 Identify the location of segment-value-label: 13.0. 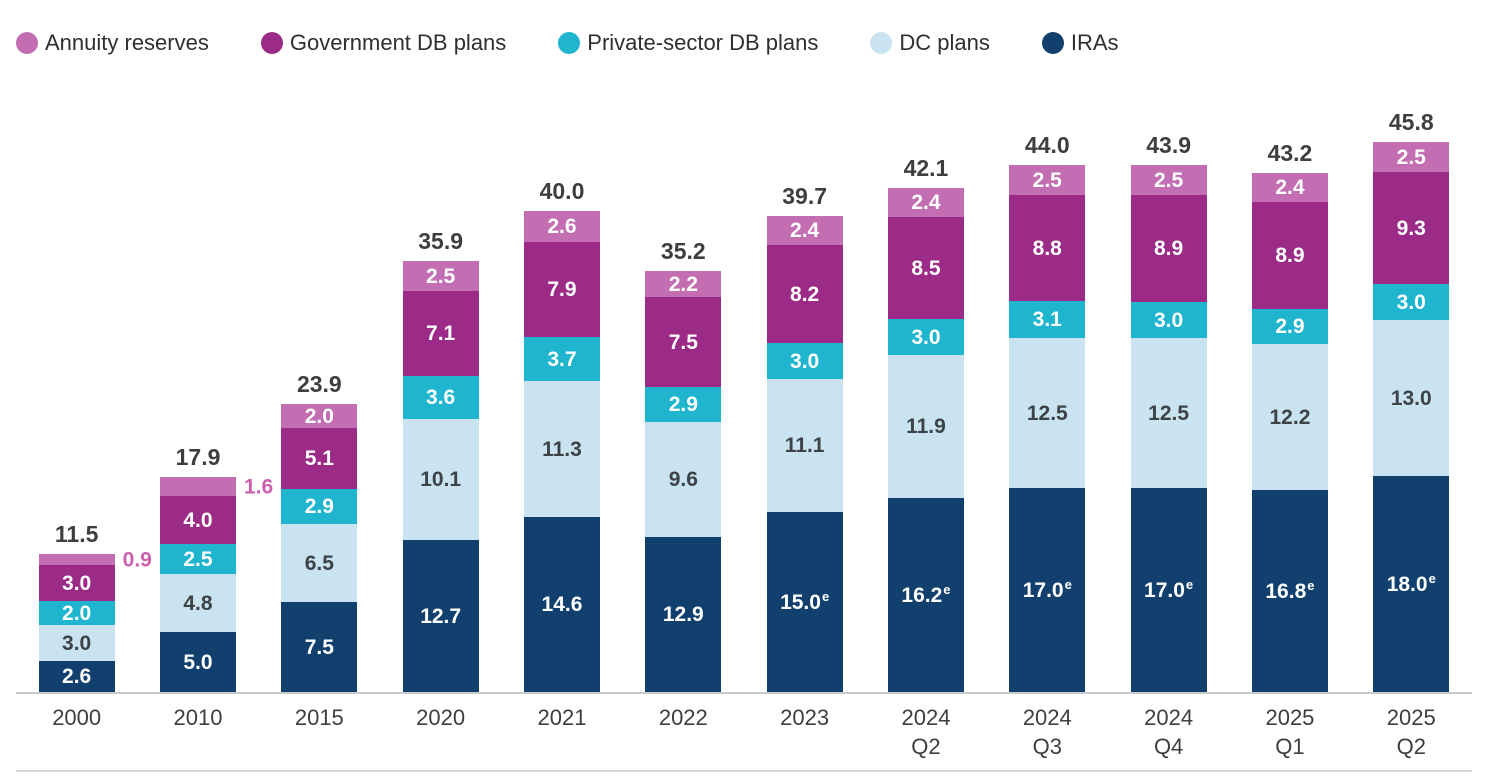
(1411, 398).